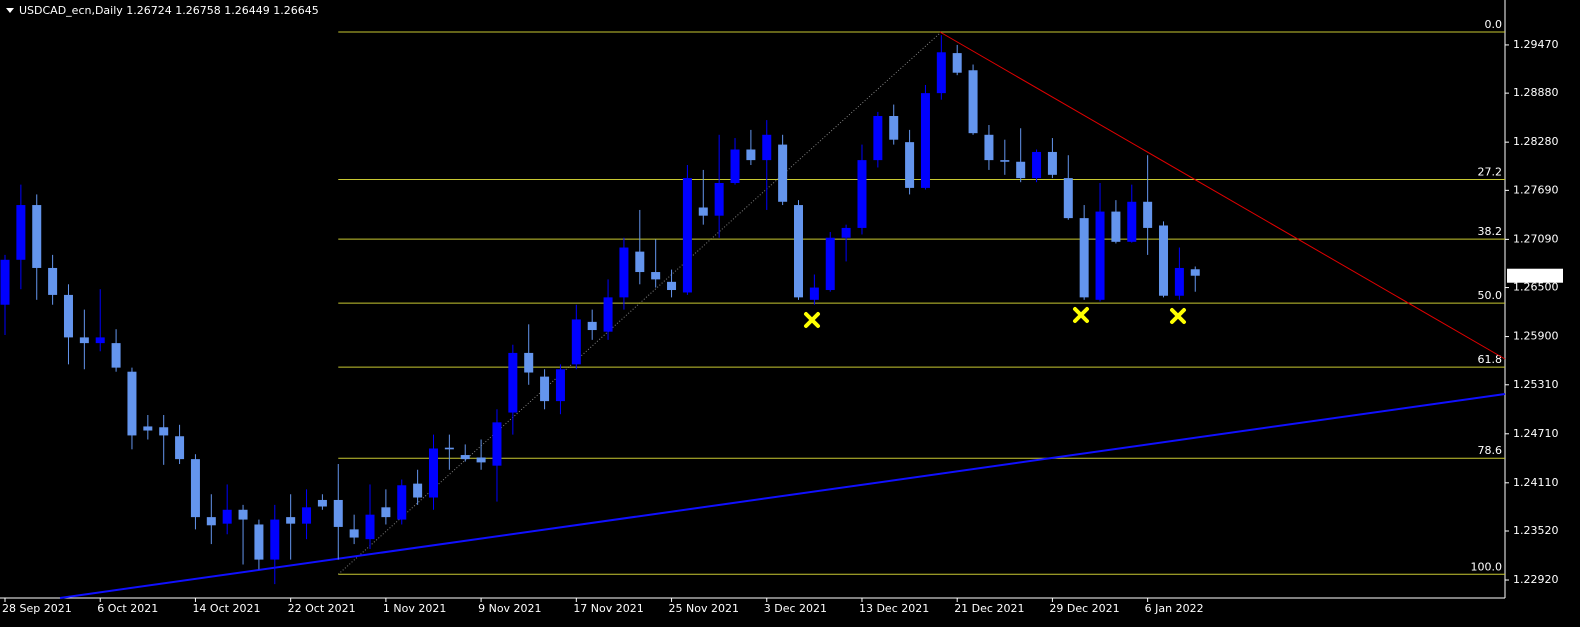 This screenshot has width=1580, height=627. I want to click on x-tick-label: 9 Nov 2021, so click(509, 608).